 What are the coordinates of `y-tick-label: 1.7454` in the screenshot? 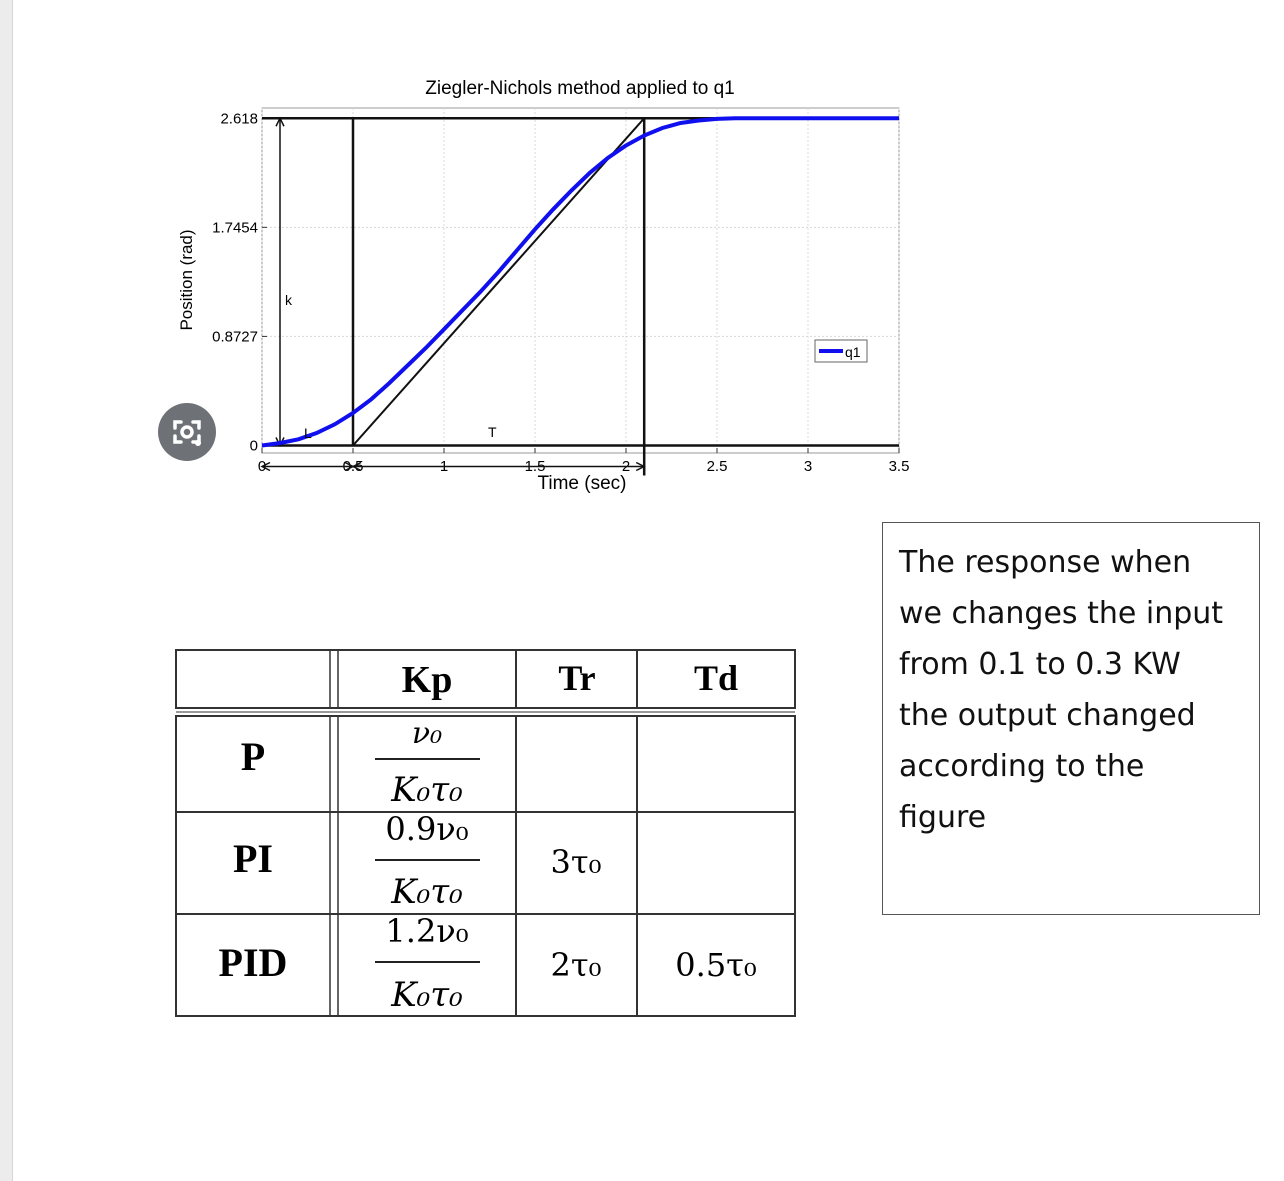 It's located at (235, 227).